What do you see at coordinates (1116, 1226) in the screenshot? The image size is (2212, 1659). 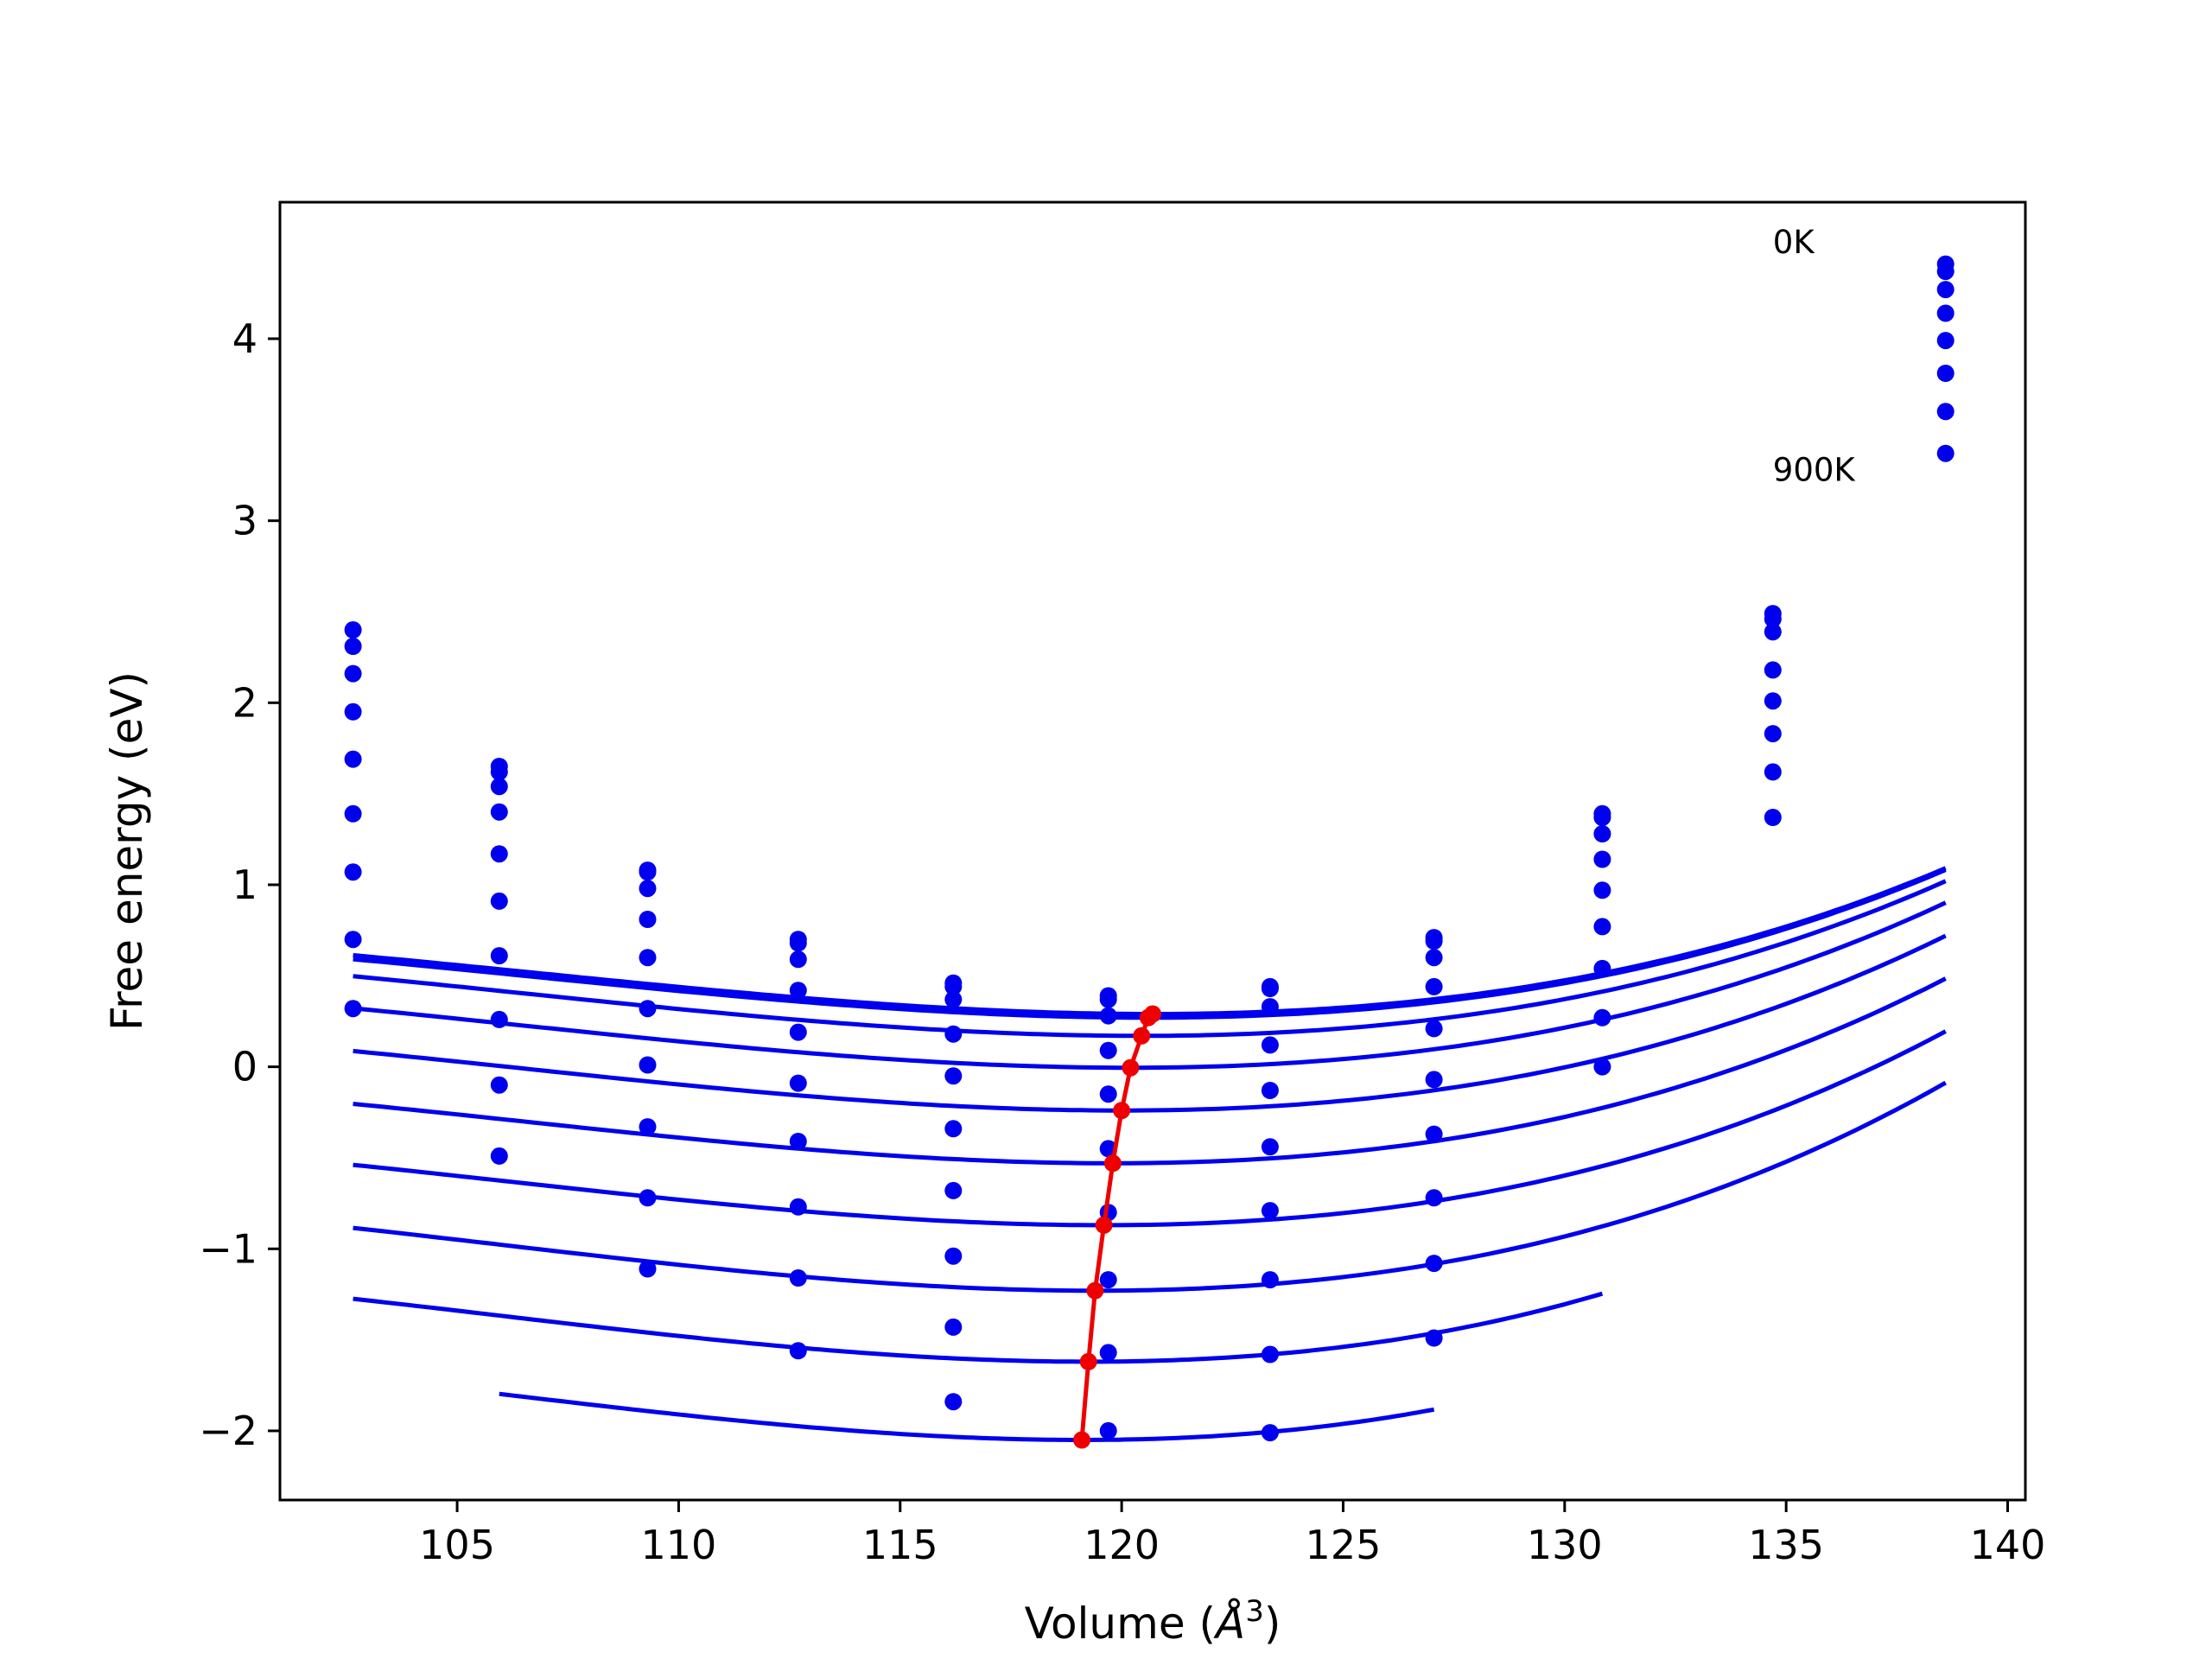 I see `minima-line` at bounding box center [1116, 1226].